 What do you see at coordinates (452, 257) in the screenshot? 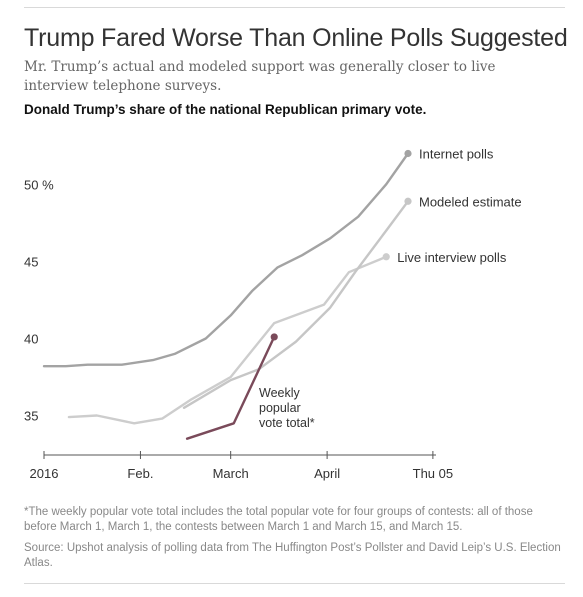
I see `series-label-live: Live interview polls` at bounding box center [452, 257].